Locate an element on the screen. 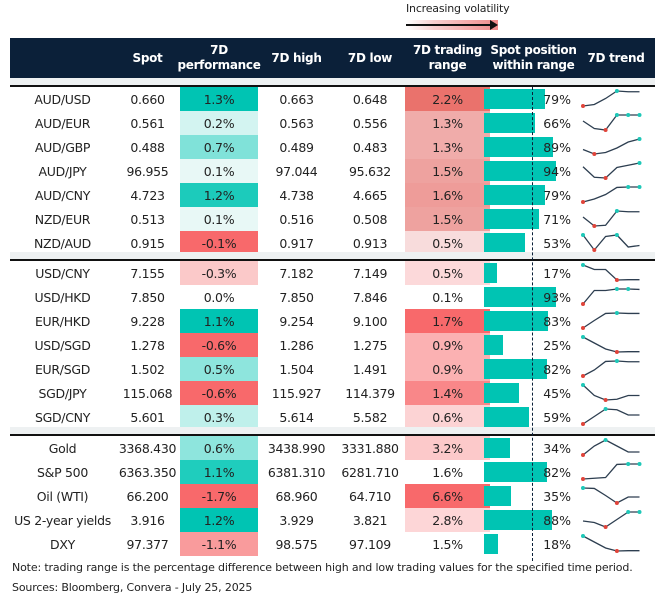 This screenshot has width=661, height=605. spot-position-label: 79% is located at coordinates (557, 195).